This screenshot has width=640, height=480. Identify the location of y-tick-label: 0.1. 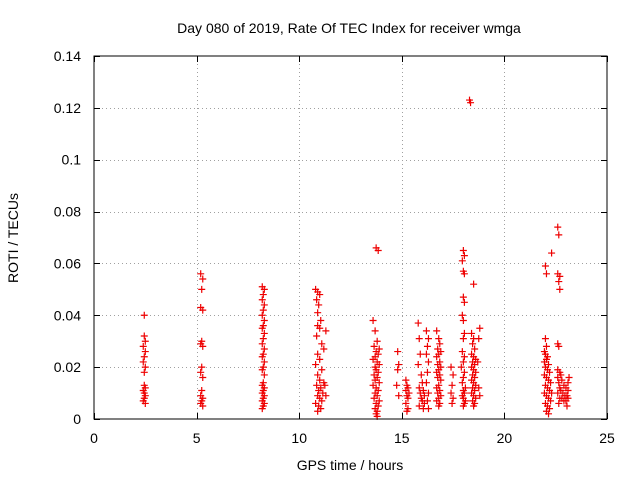
(72, 160).